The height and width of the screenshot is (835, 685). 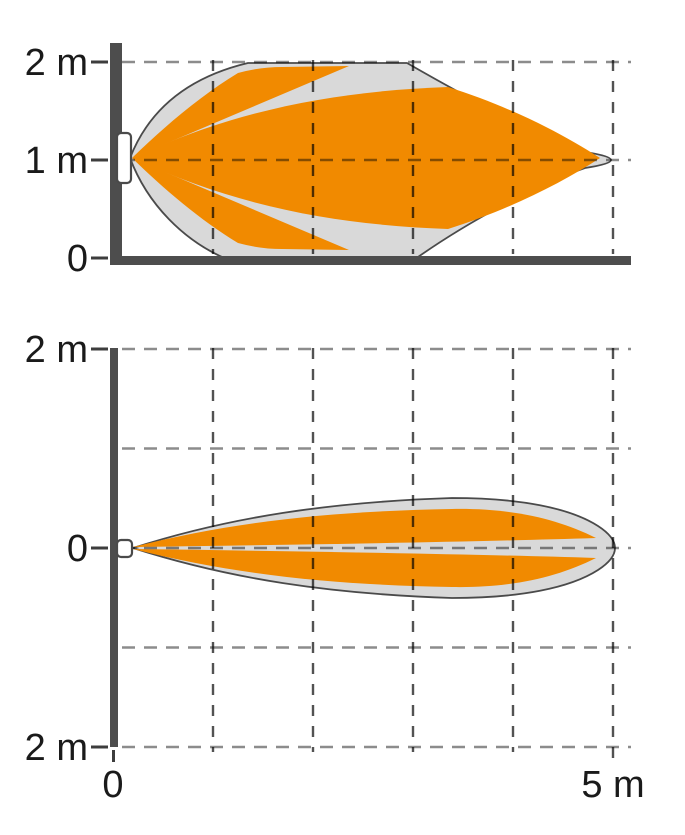 What do you see at coordinates (366, 158) in the screenshot?
I see `side-view-beam-center` at bounding box center [366, 158].